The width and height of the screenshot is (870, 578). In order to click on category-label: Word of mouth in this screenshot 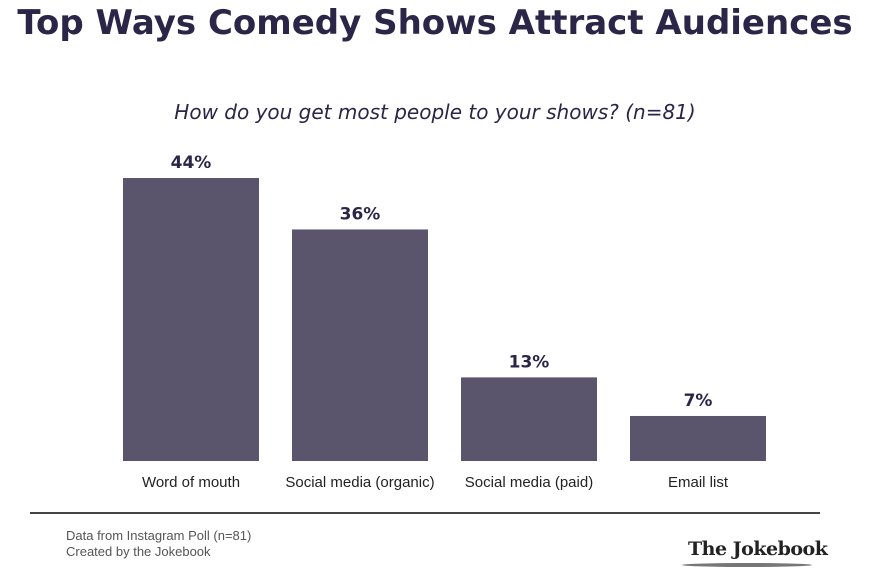, I will do `click(191, 482)`.